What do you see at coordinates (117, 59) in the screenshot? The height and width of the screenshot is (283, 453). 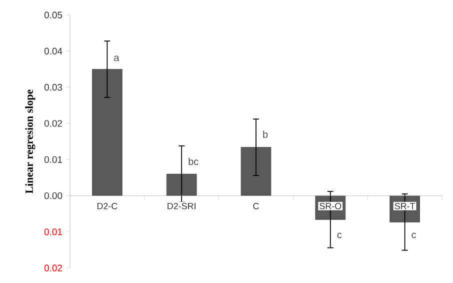 I see `annotation: a` at bounding box center [117, 59].